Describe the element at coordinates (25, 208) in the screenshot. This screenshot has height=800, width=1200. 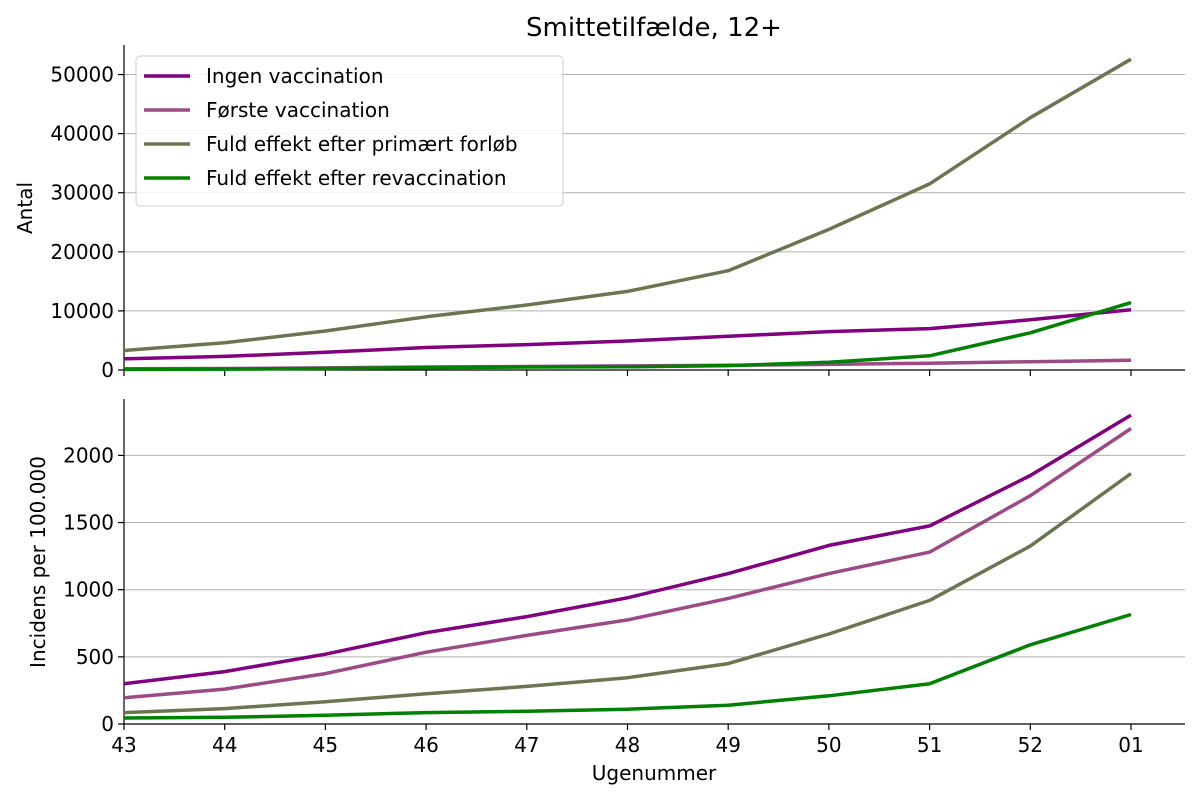
I see `y-axis-label-antal: Antal` at that location.